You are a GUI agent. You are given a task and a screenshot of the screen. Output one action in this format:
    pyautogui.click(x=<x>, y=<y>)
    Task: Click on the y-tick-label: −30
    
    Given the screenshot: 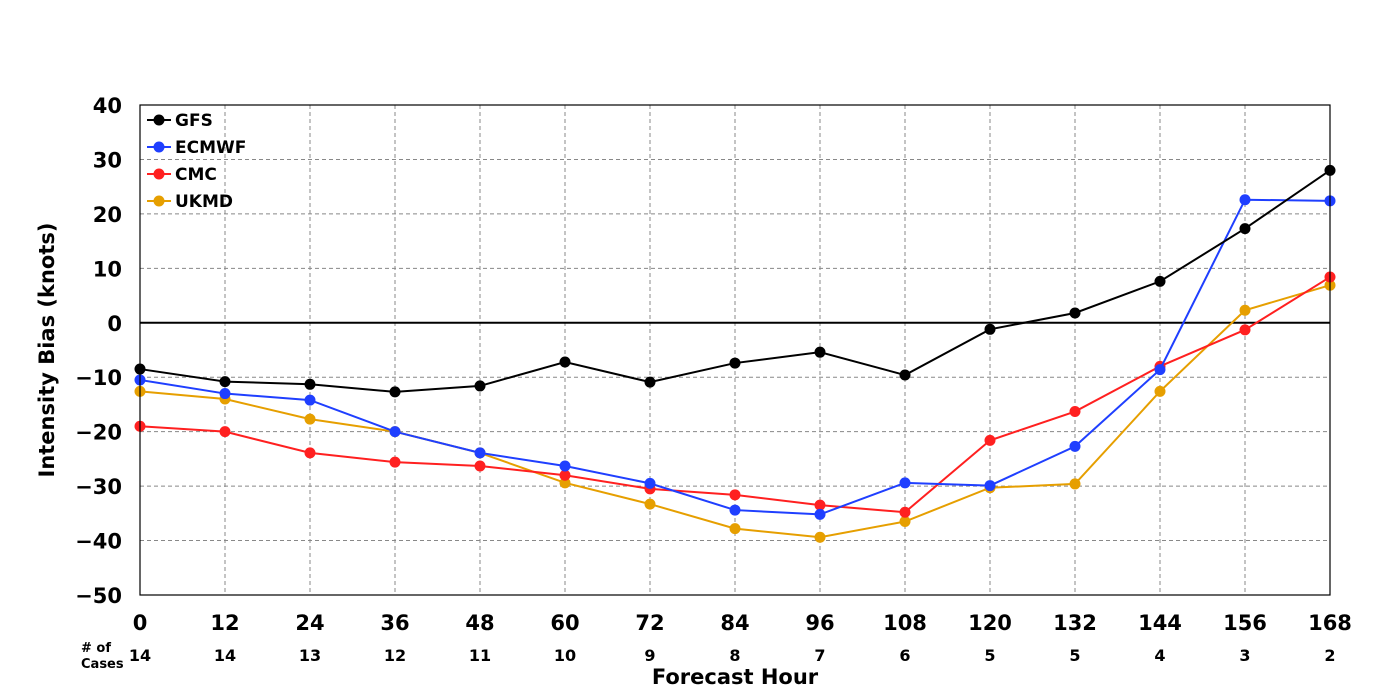 What is the action you would take?
    pyautogui.click(x=98, y=487)
    